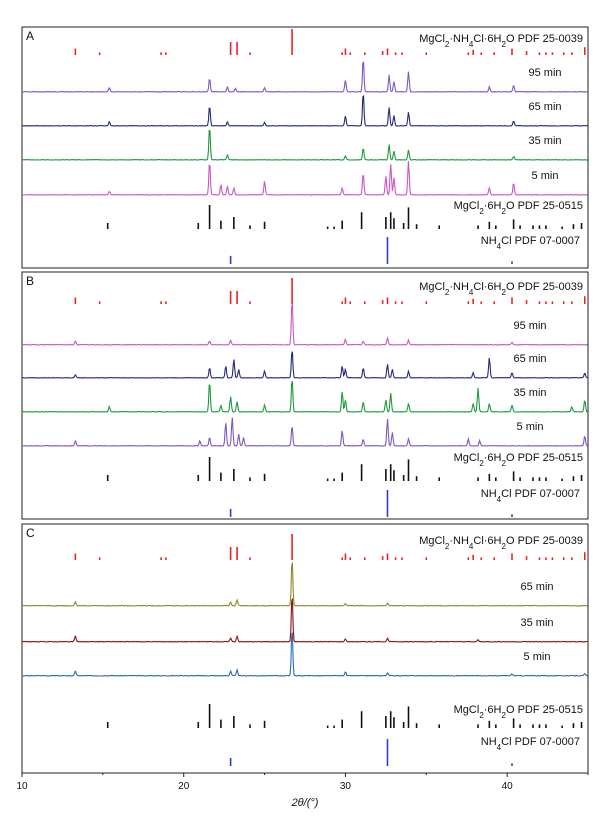 The height and width of the screenshot is (816, 611). I want to click on x-axis: 10 20 30 40, so click(302, 782).